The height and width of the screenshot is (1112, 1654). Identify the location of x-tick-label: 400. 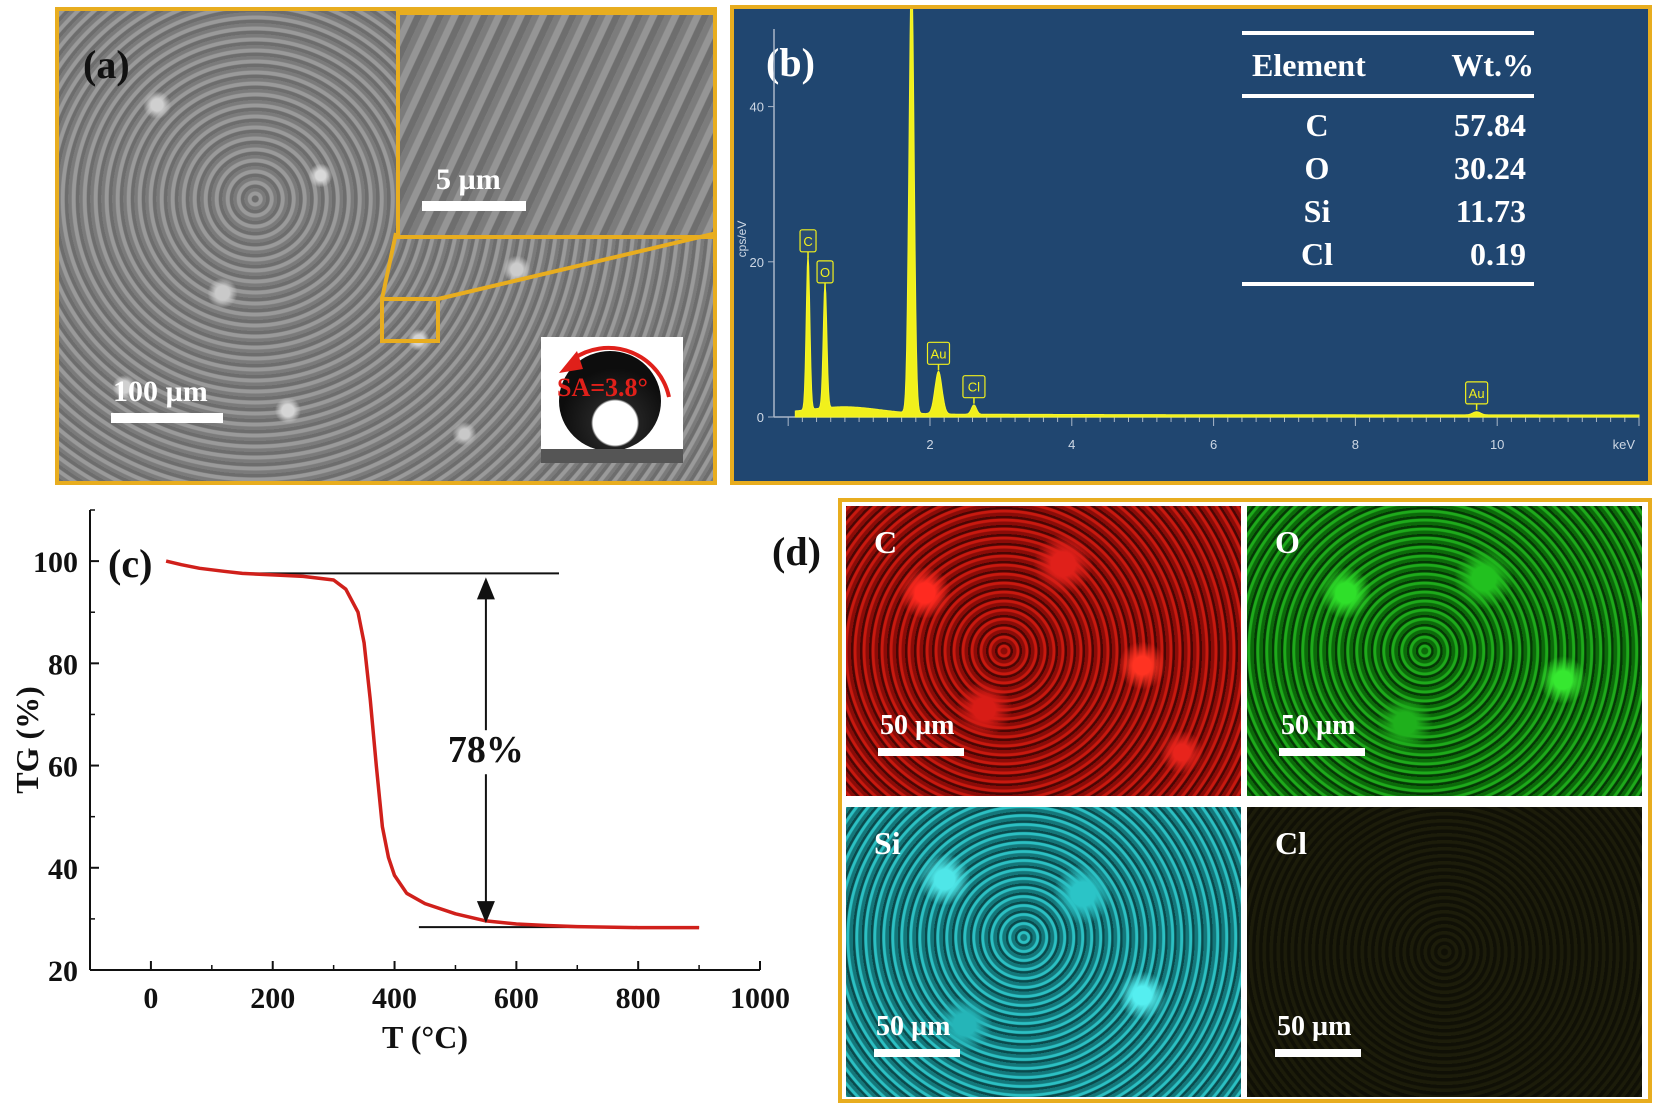
(394, 998).